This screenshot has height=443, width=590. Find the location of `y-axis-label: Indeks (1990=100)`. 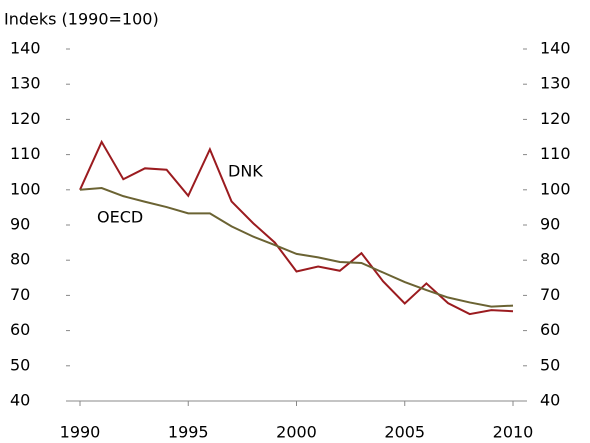

y-axis-label: Indeks (1990=100) is located at coordinates (81, 19).